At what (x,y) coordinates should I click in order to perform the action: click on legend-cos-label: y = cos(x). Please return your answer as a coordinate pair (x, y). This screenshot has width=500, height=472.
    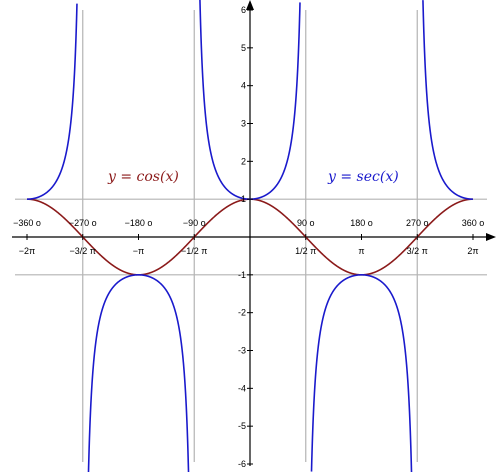
    Looking at the image, I should click on (143, 177).